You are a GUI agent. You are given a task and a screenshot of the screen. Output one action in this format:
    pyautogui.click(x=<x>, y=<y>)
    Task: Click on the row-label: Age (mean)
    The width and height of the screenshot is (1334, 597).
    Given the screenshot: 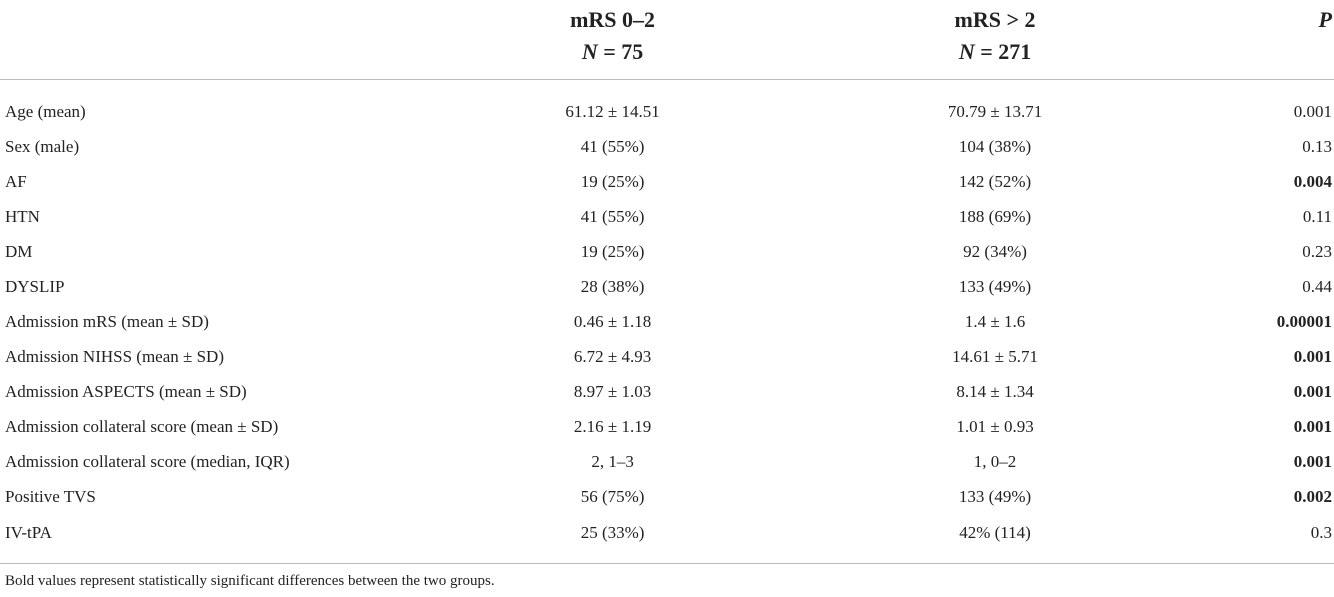 What is the action you would take?
    pyautogui.click(x=45, y=111)
    